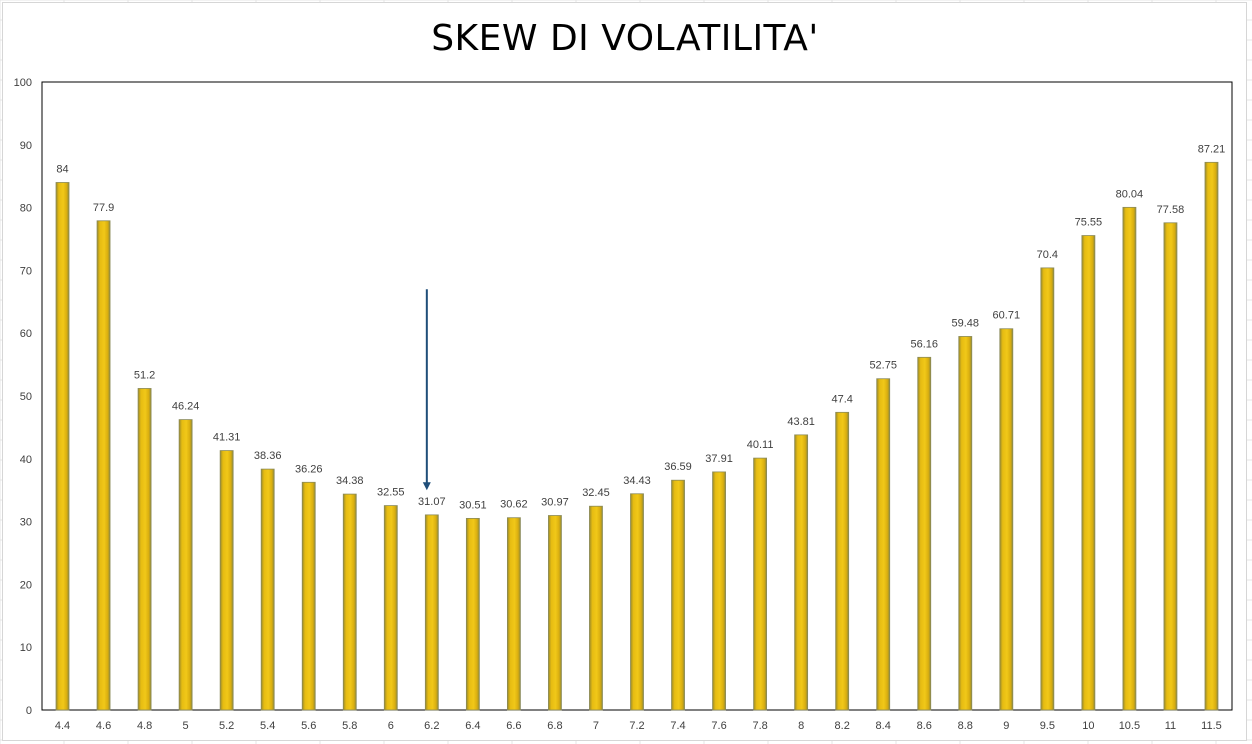 This screenshot has width=1252, height=744. I want to click on x-tick-label: 6.4, so click(472, 726).